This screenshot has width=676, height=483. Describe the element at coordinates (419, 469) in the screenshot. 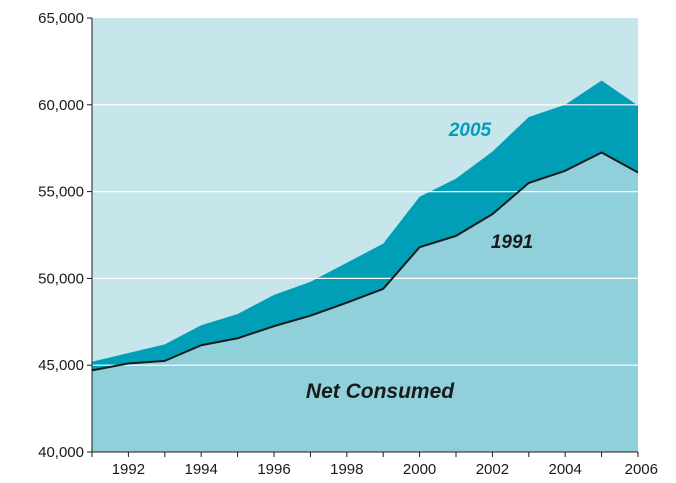

I see `x-tick-label: 2000` at that location.